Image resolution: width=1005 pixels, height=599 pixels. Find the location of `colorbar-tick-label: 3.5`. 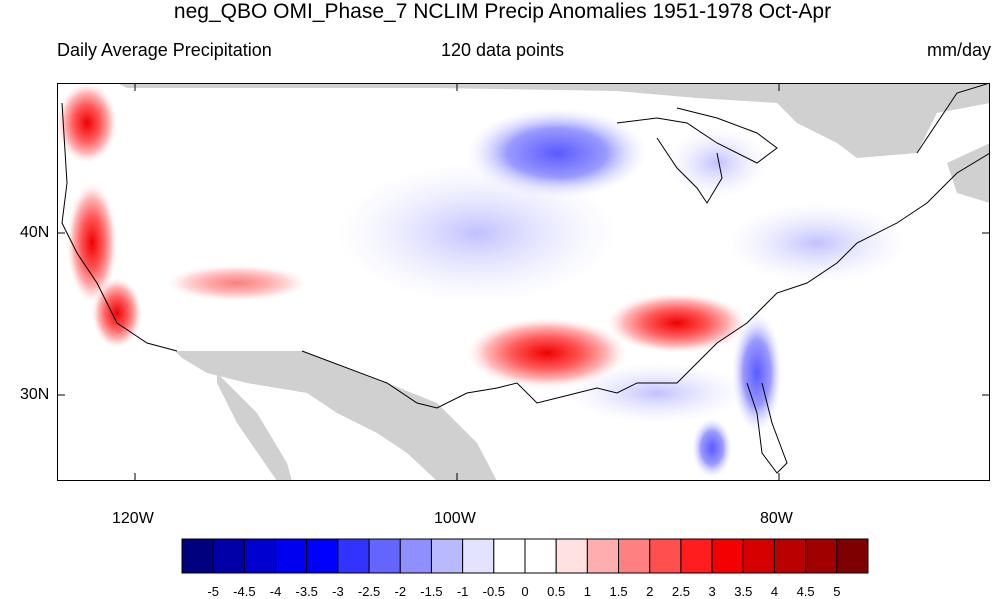

colorbar-tick-label: 3.5 is located at coordinates (743, 591).